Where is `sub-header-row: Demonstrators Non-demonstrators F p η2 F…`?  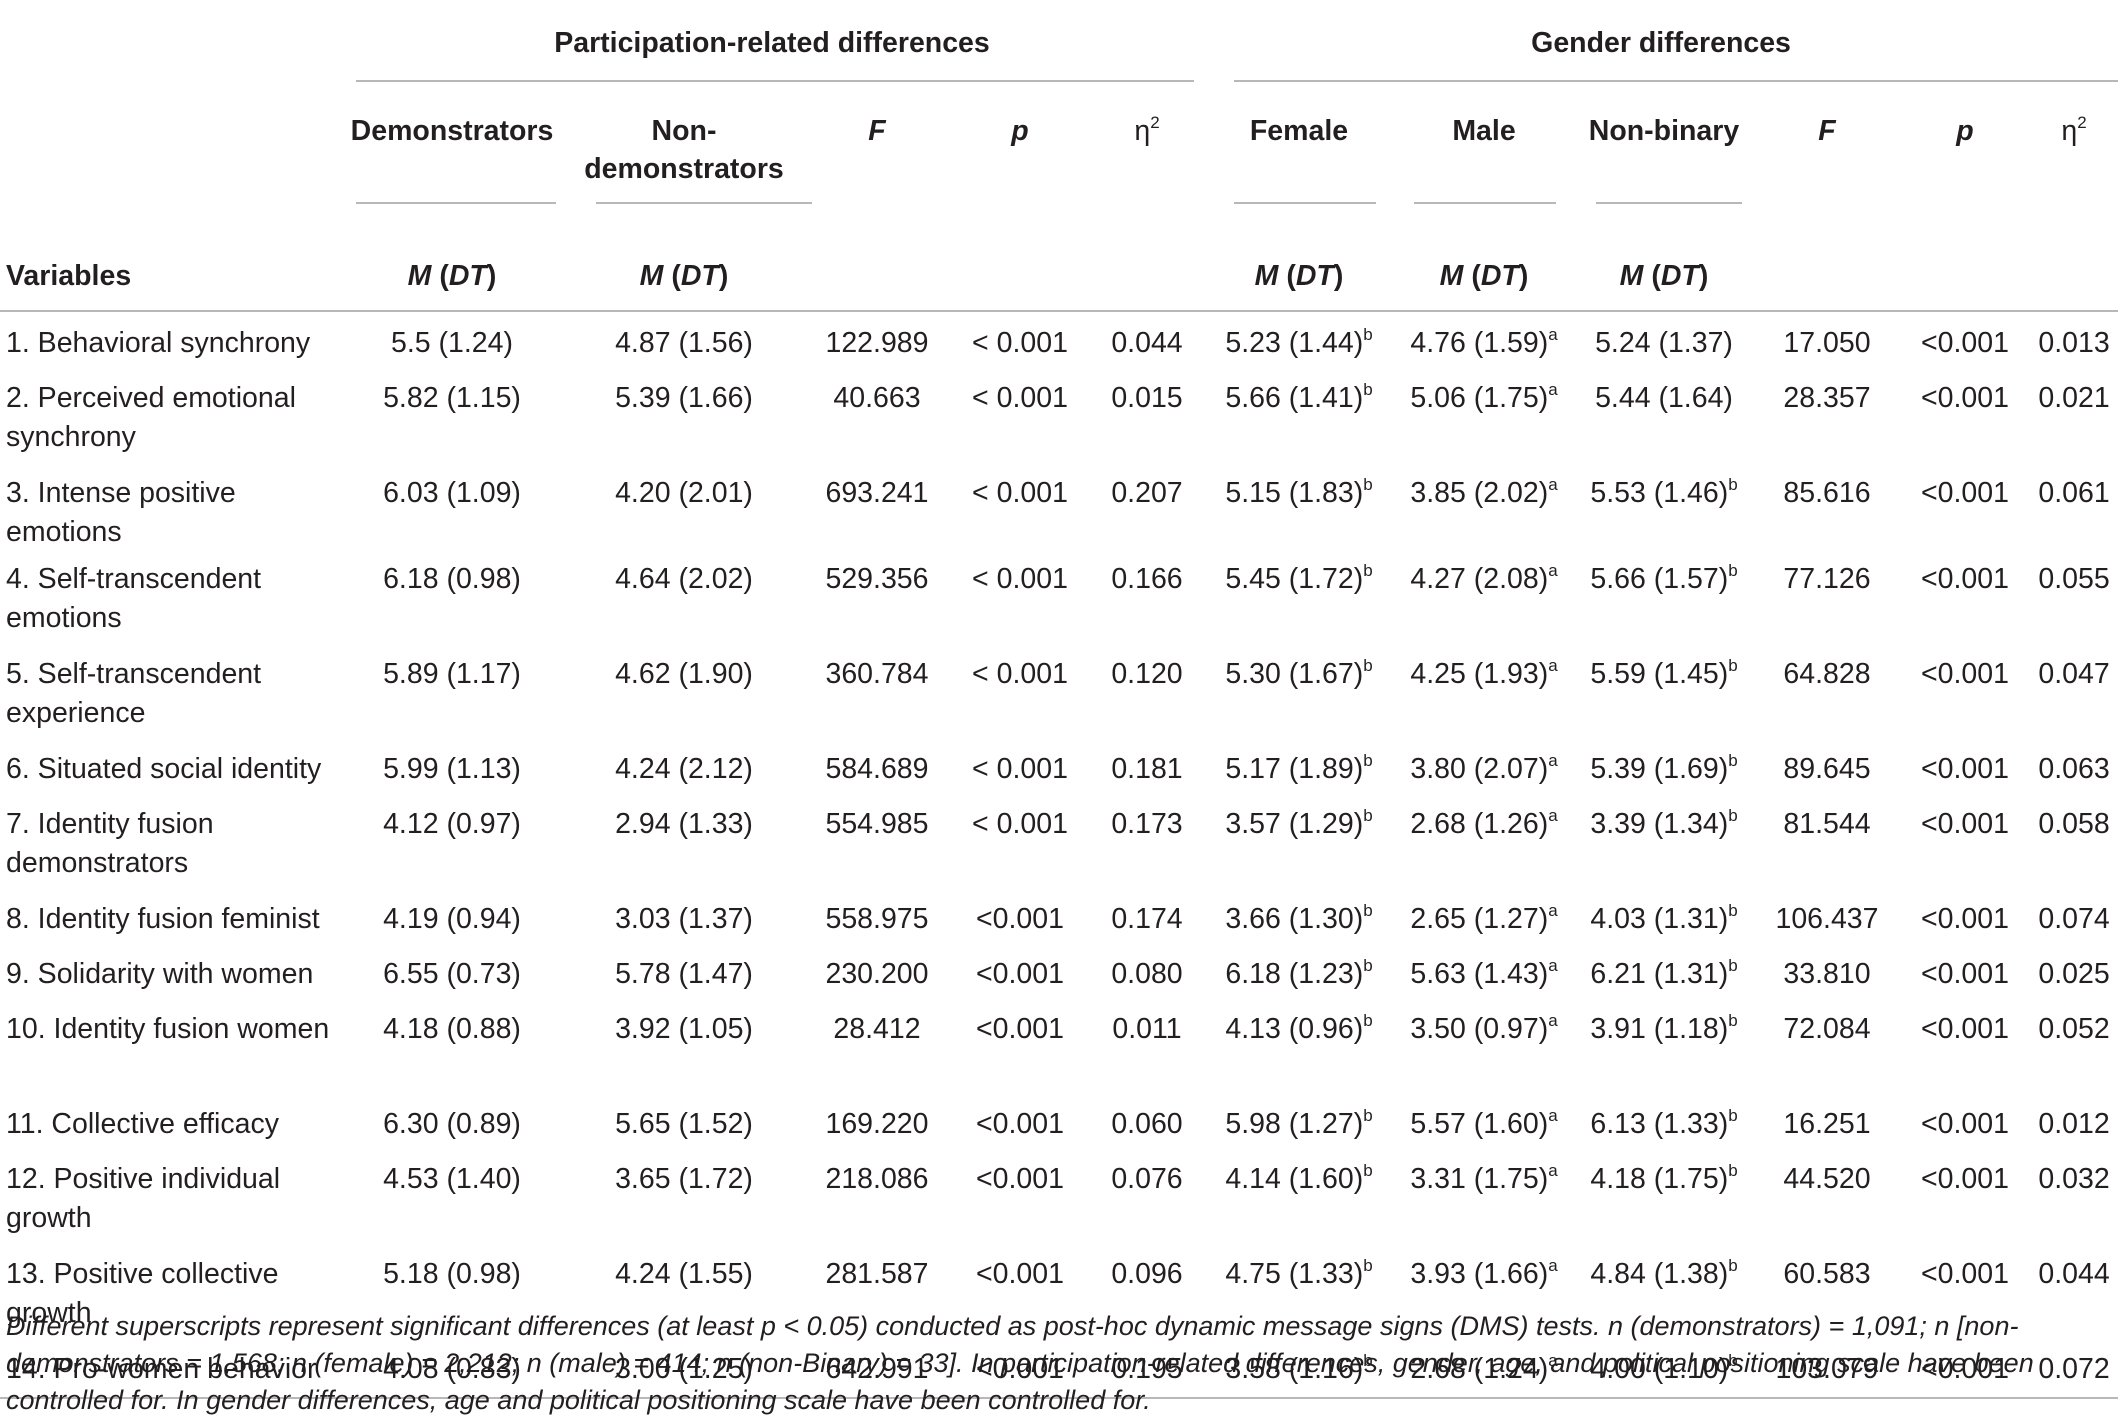
sub-header-row: Demonstrators Non-demonstrators F p η2 F… is located at coordinates (1059, 160).